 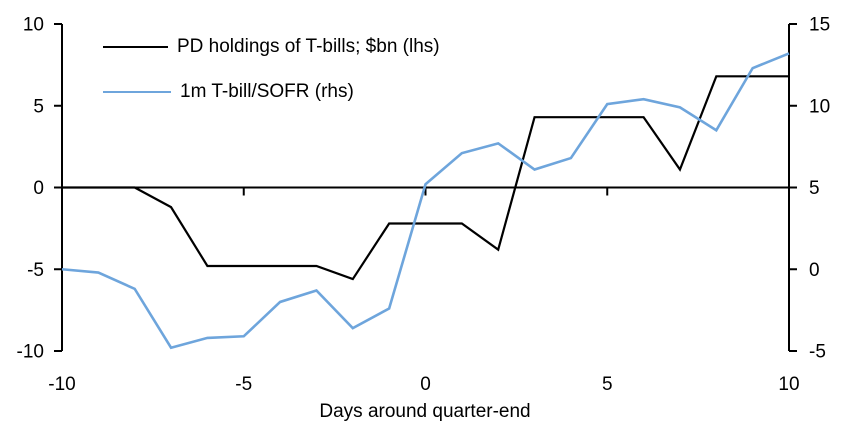 I want to click on x-axis-title: Days around quarter-end, so click(x=424, y=411).